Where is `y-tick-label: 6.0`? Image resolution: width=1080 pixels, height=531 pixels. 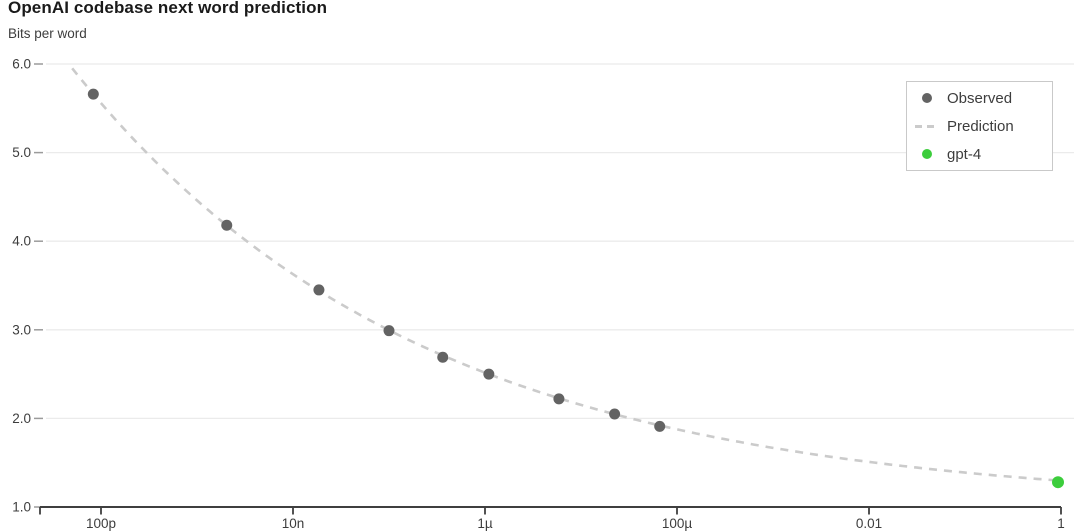
y-tick-label: 6.0 is located at coordinates (21, 64).